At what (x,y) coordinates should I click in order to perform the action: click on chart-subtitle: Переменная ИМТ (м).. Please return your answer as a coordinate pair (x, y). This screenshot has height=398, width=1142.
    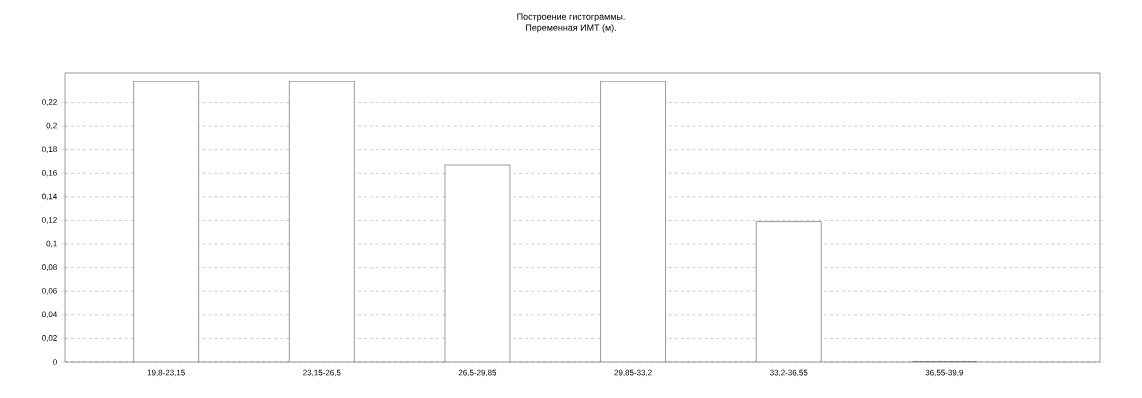
    Looking at the image, I should click on (571, 28).